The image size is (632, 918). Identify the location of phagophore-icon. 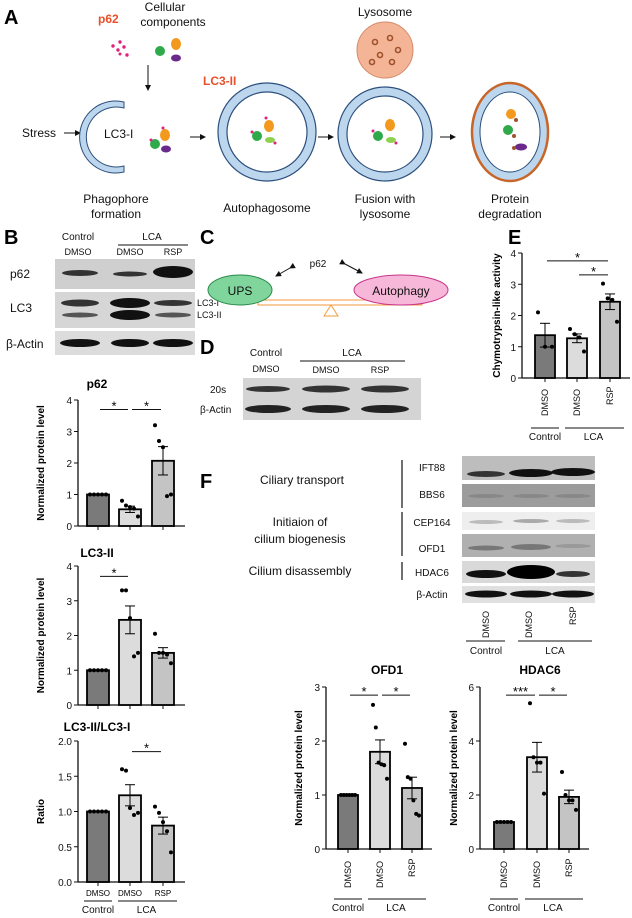
(102, 137).